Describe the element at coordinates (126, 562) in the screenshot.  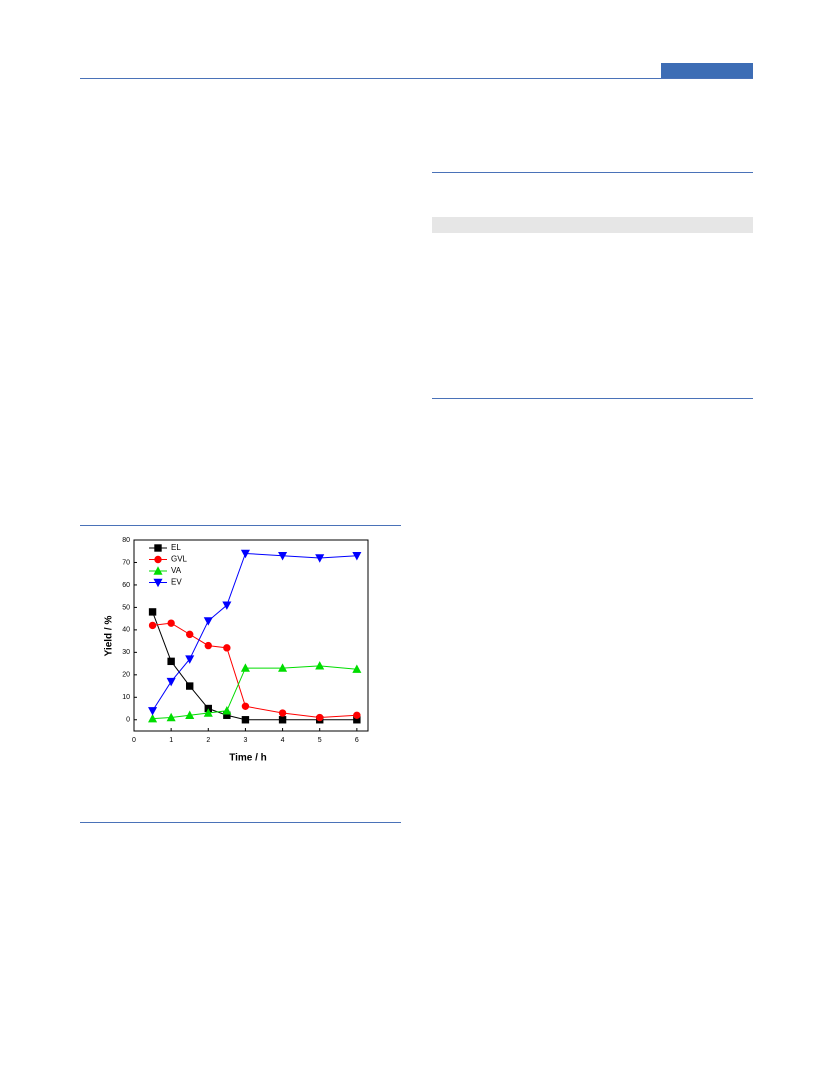
I see `y-tick-label: 70` at that location.